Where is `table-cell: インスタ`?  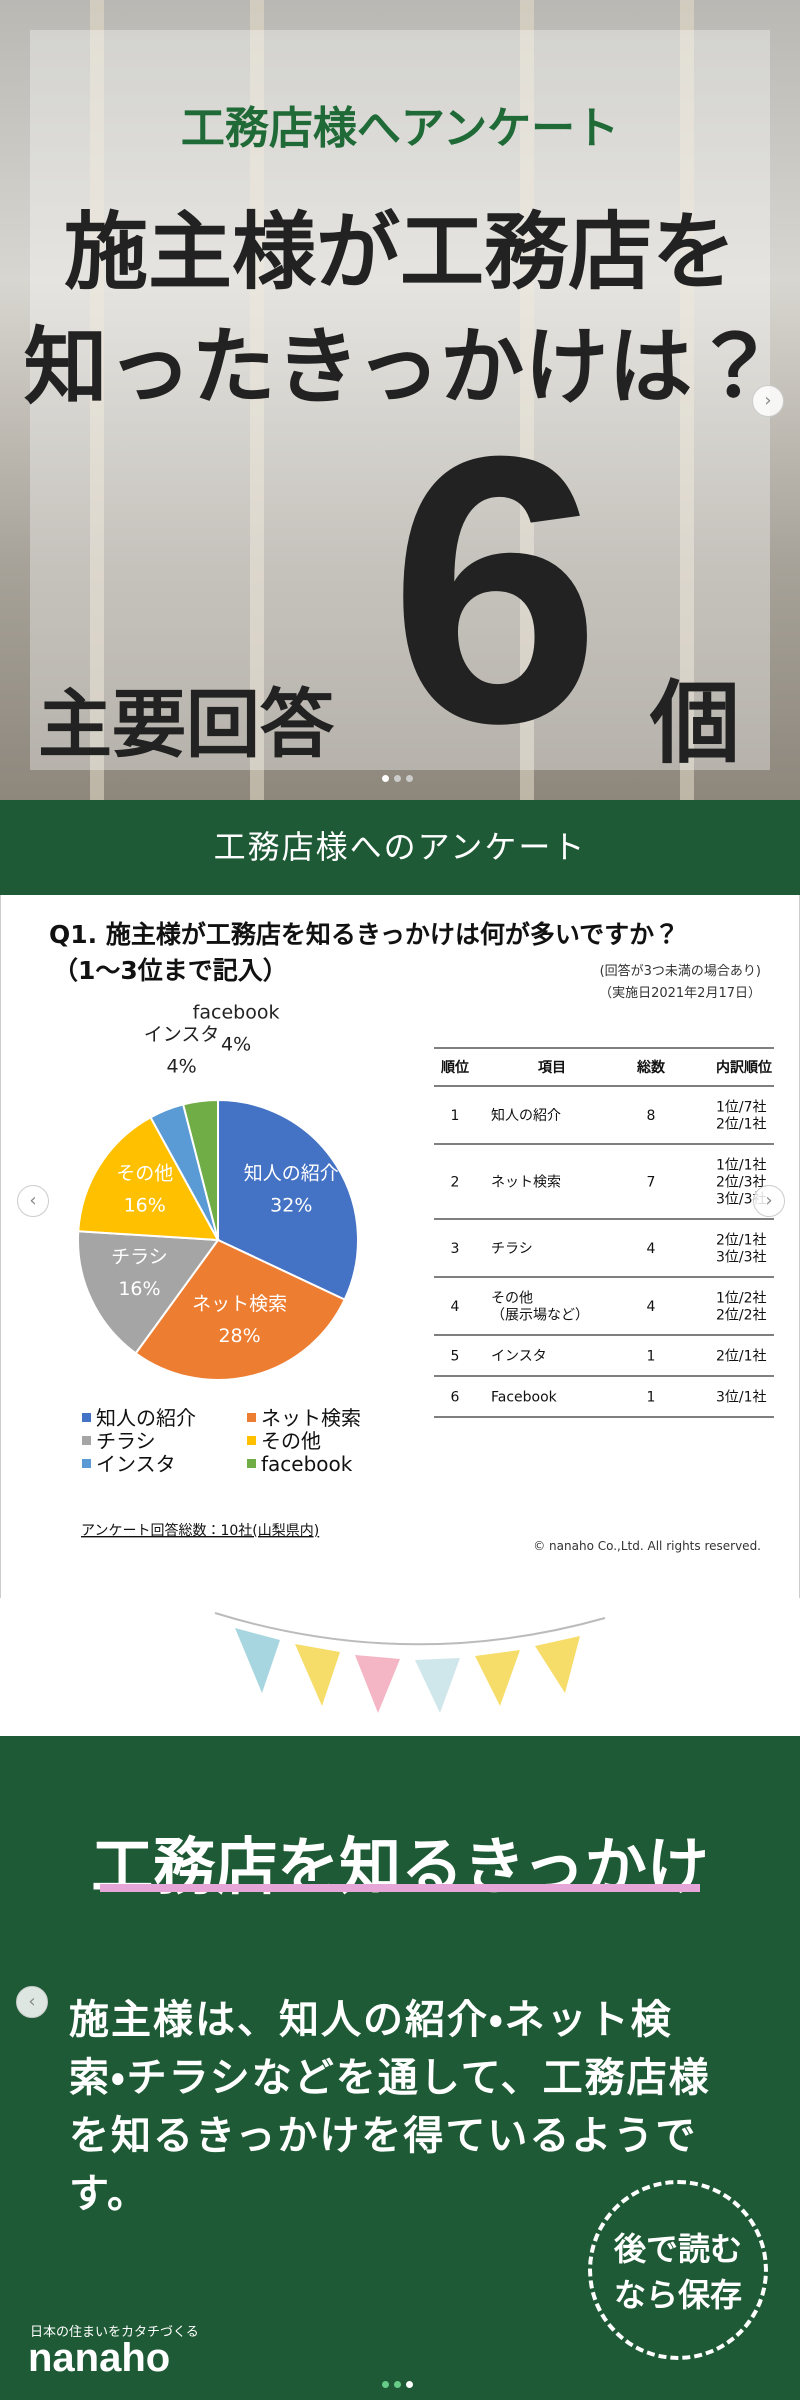
table-cell: インスタ is located at coordinates (519, 1357).